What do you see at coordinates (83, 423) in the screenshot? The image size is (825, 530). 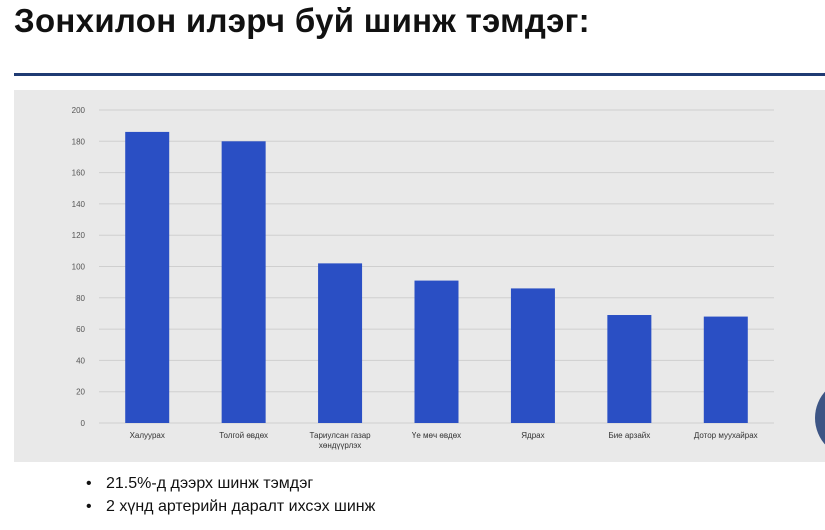 I see `y-tick-label: 0` at bounding box center [83, 423].